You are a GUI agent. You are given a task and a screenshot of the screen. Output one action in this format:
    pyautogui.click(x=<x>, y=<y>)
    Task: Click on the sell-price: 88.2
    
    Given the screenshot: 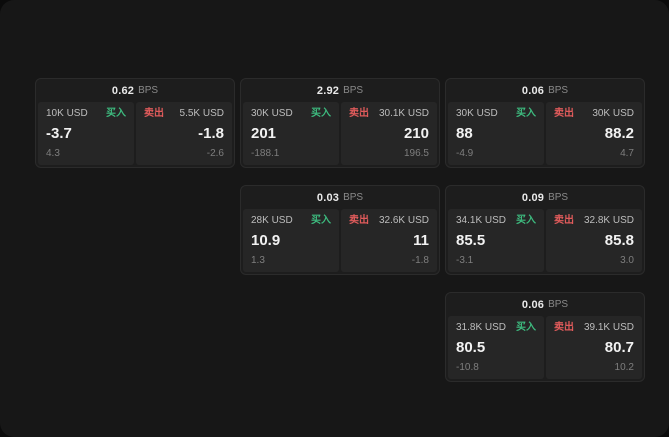 What is the action you would take?
    pyautogui.click(x=619, y=133)
    